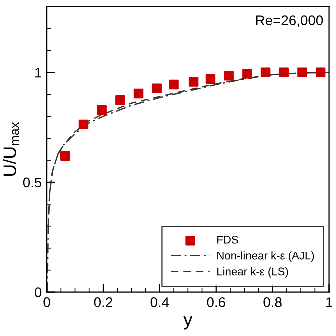 This screenshot has width=336, height=336. Describe the element at coordinates (290, 22) in the screenshot. I see `annotation: Re=26,000` at that location.